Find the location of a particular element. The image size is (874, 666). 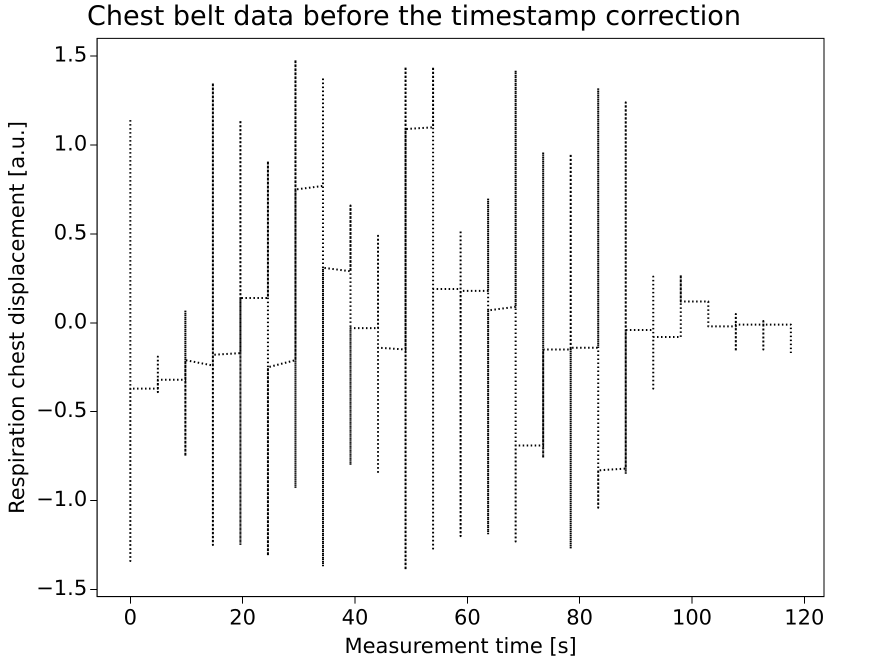

y-tick-label: 1.5 is located at coordinates (71, 54).